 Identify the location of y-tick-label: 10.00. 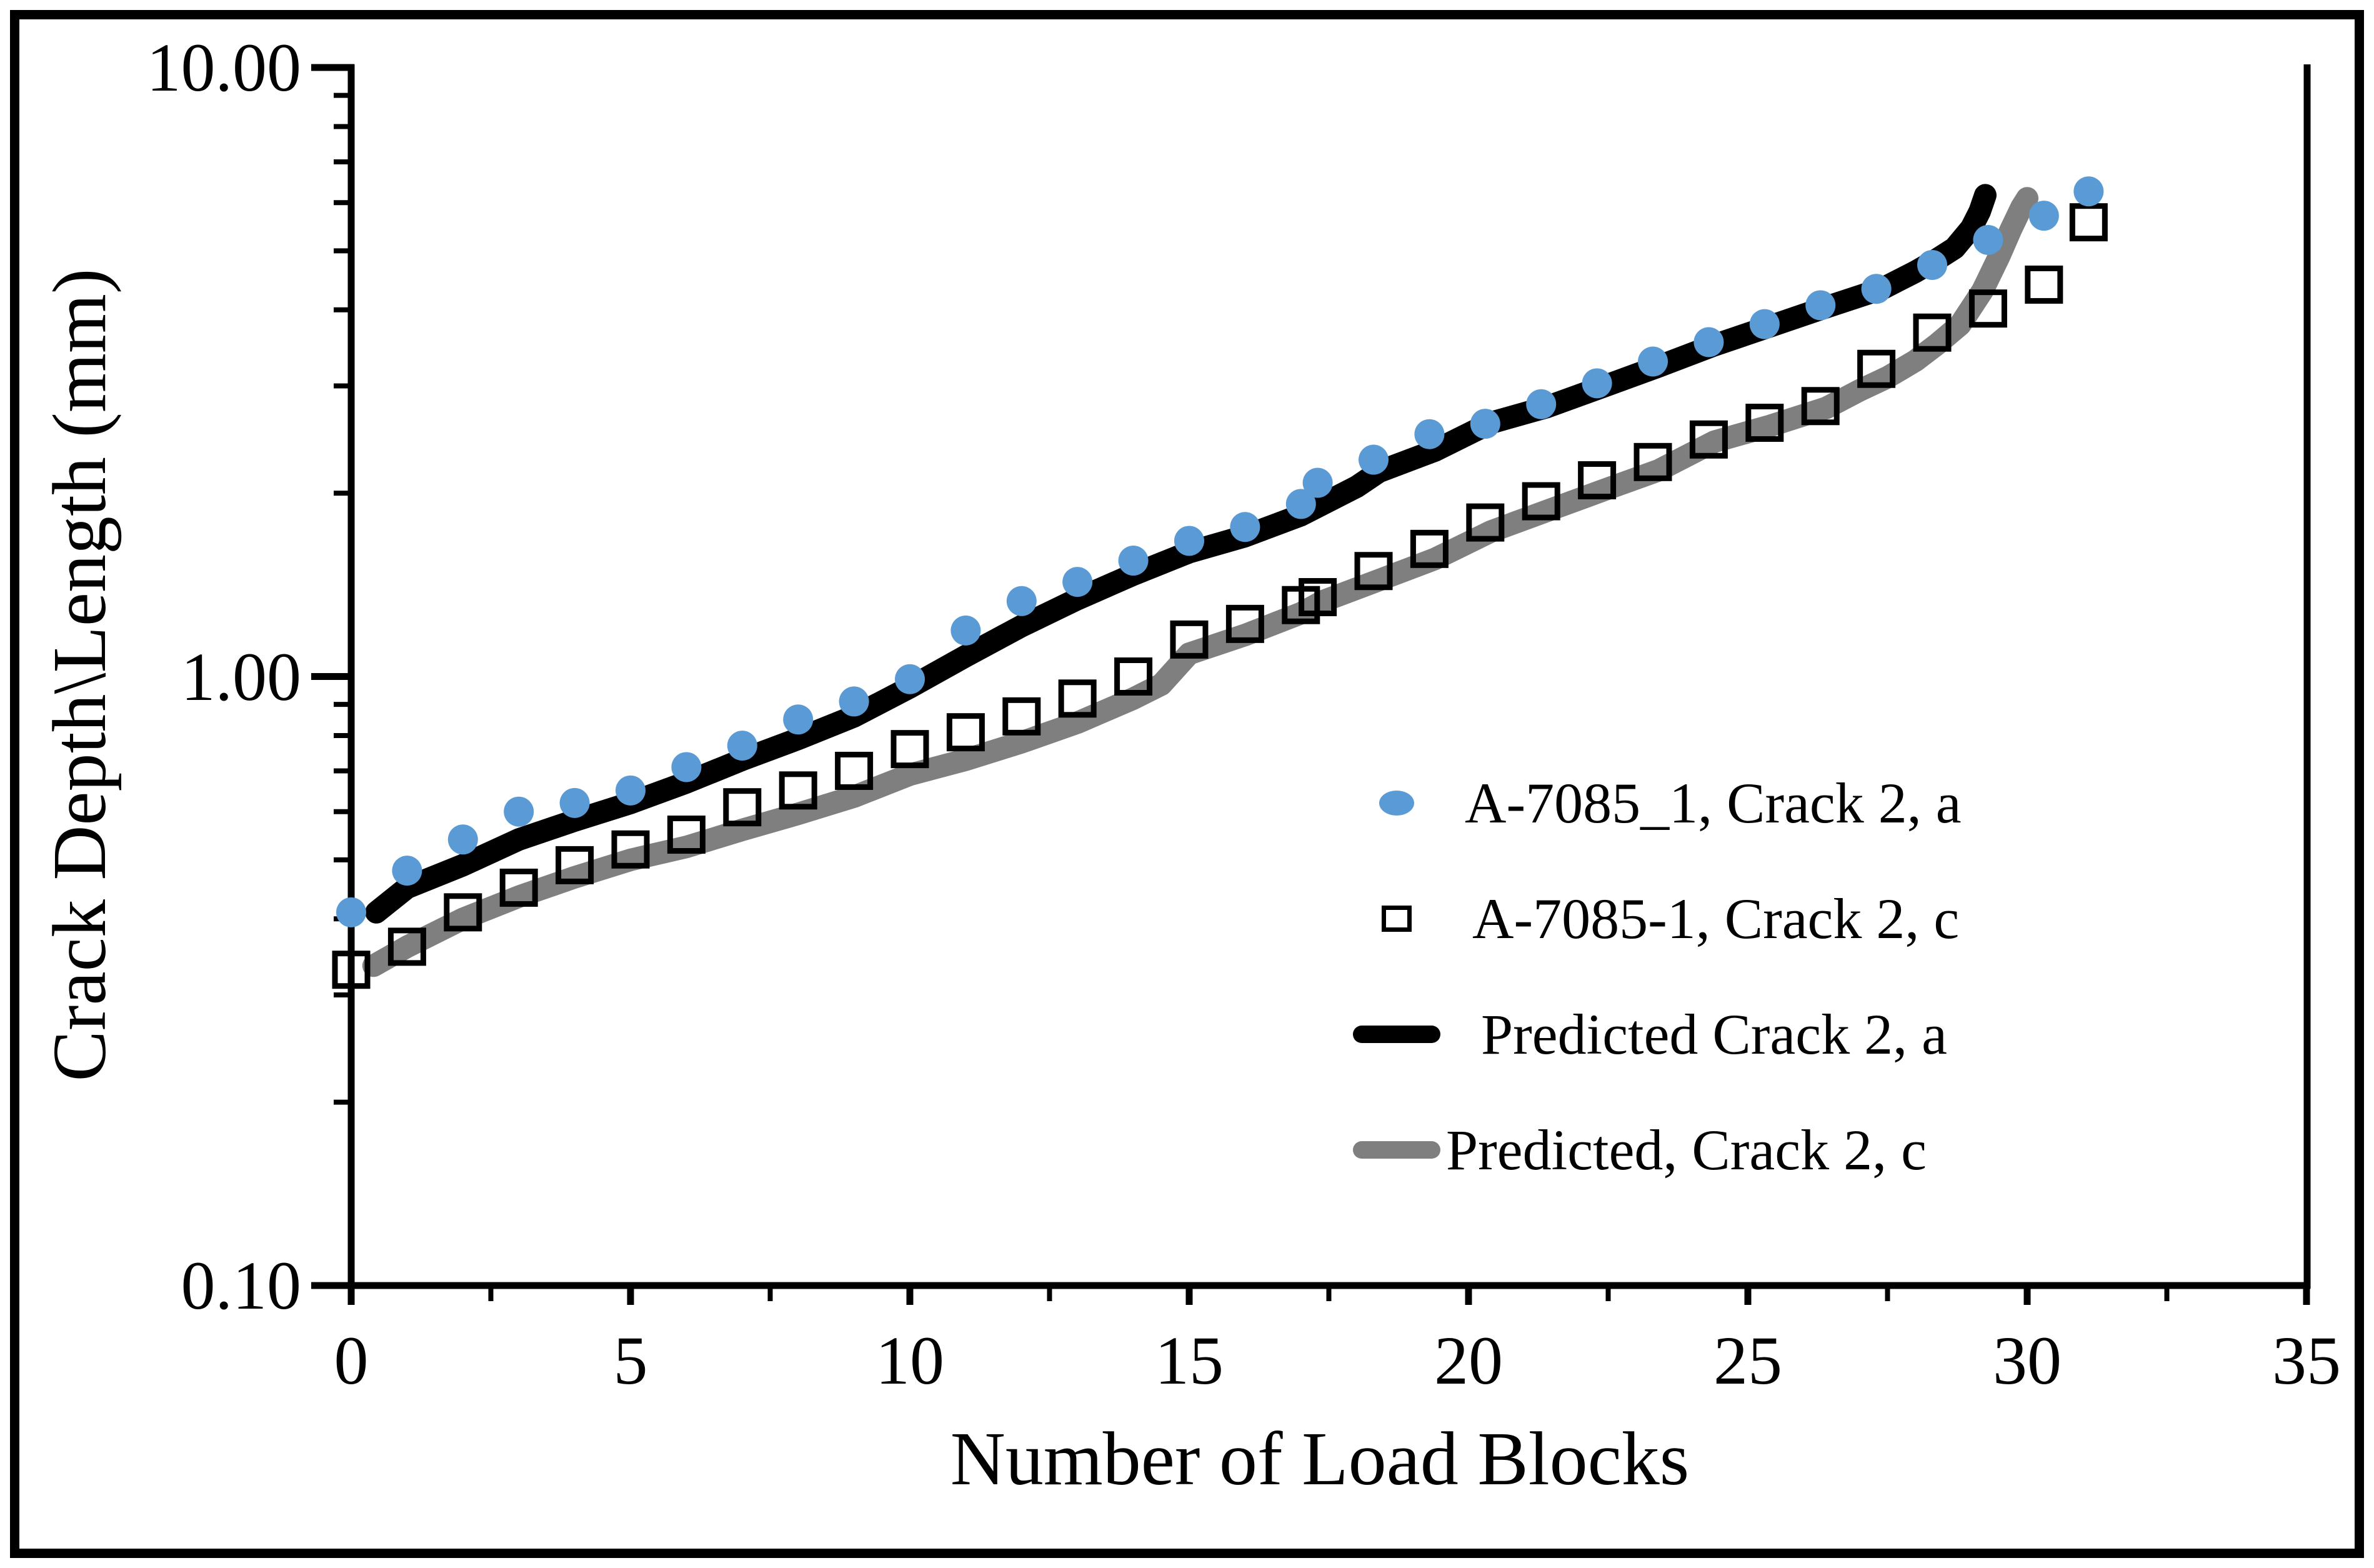
(224, 67).